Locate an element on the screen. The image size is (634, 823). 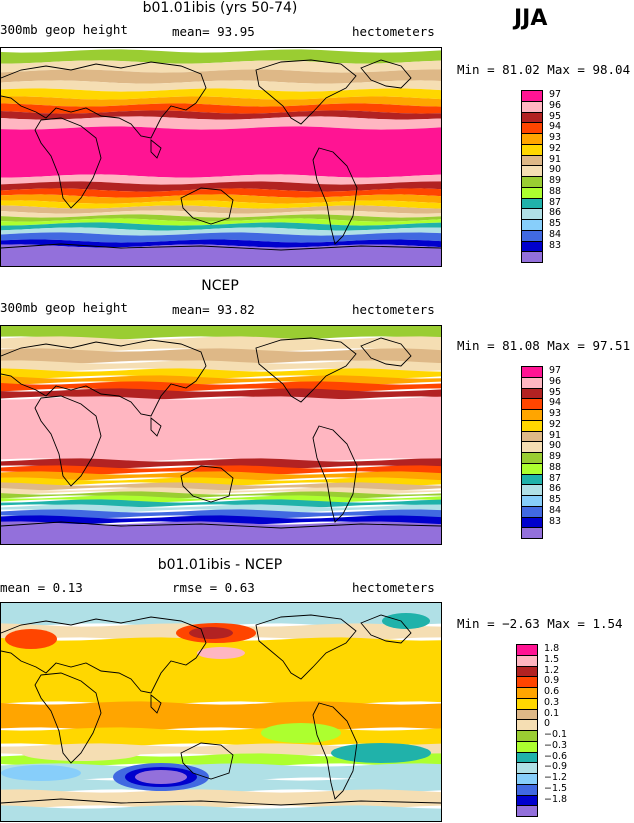
colorbar-label: 96 is located at coordinates (555, 105).